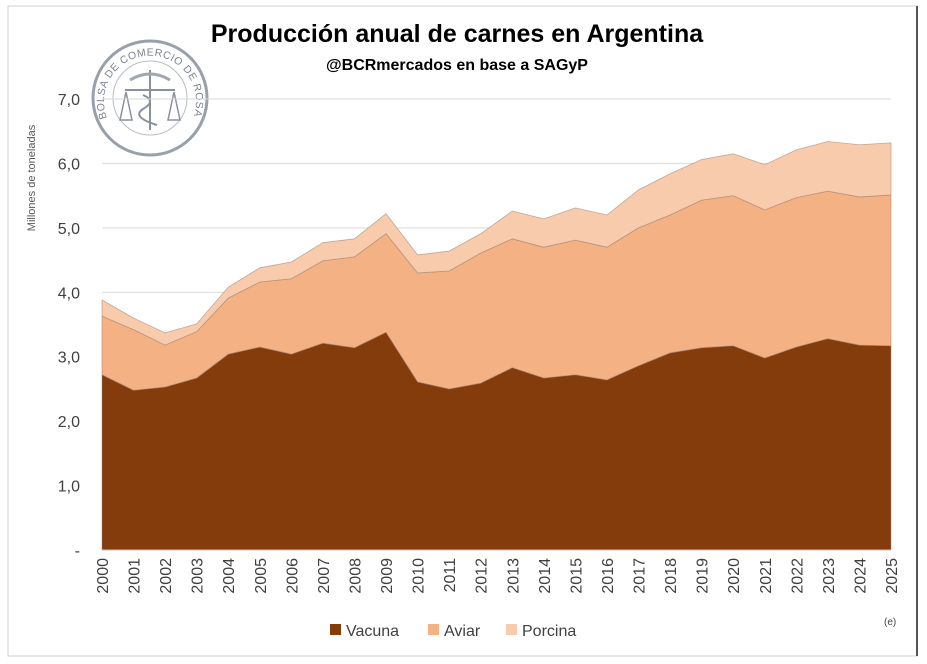  I want to click on legend-label-aviar: Aviar, so click(462, 631).